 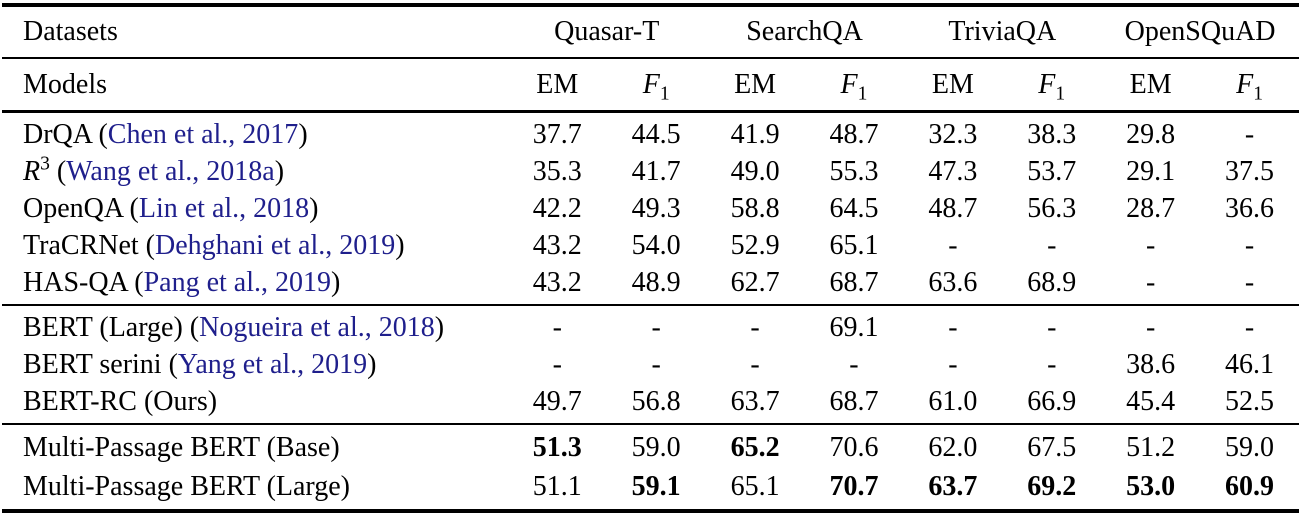 What do you see at coordinates (1151, 401) in the screenshot?
I see `value-cell: 45.4` at bounding box center [1151, 401].